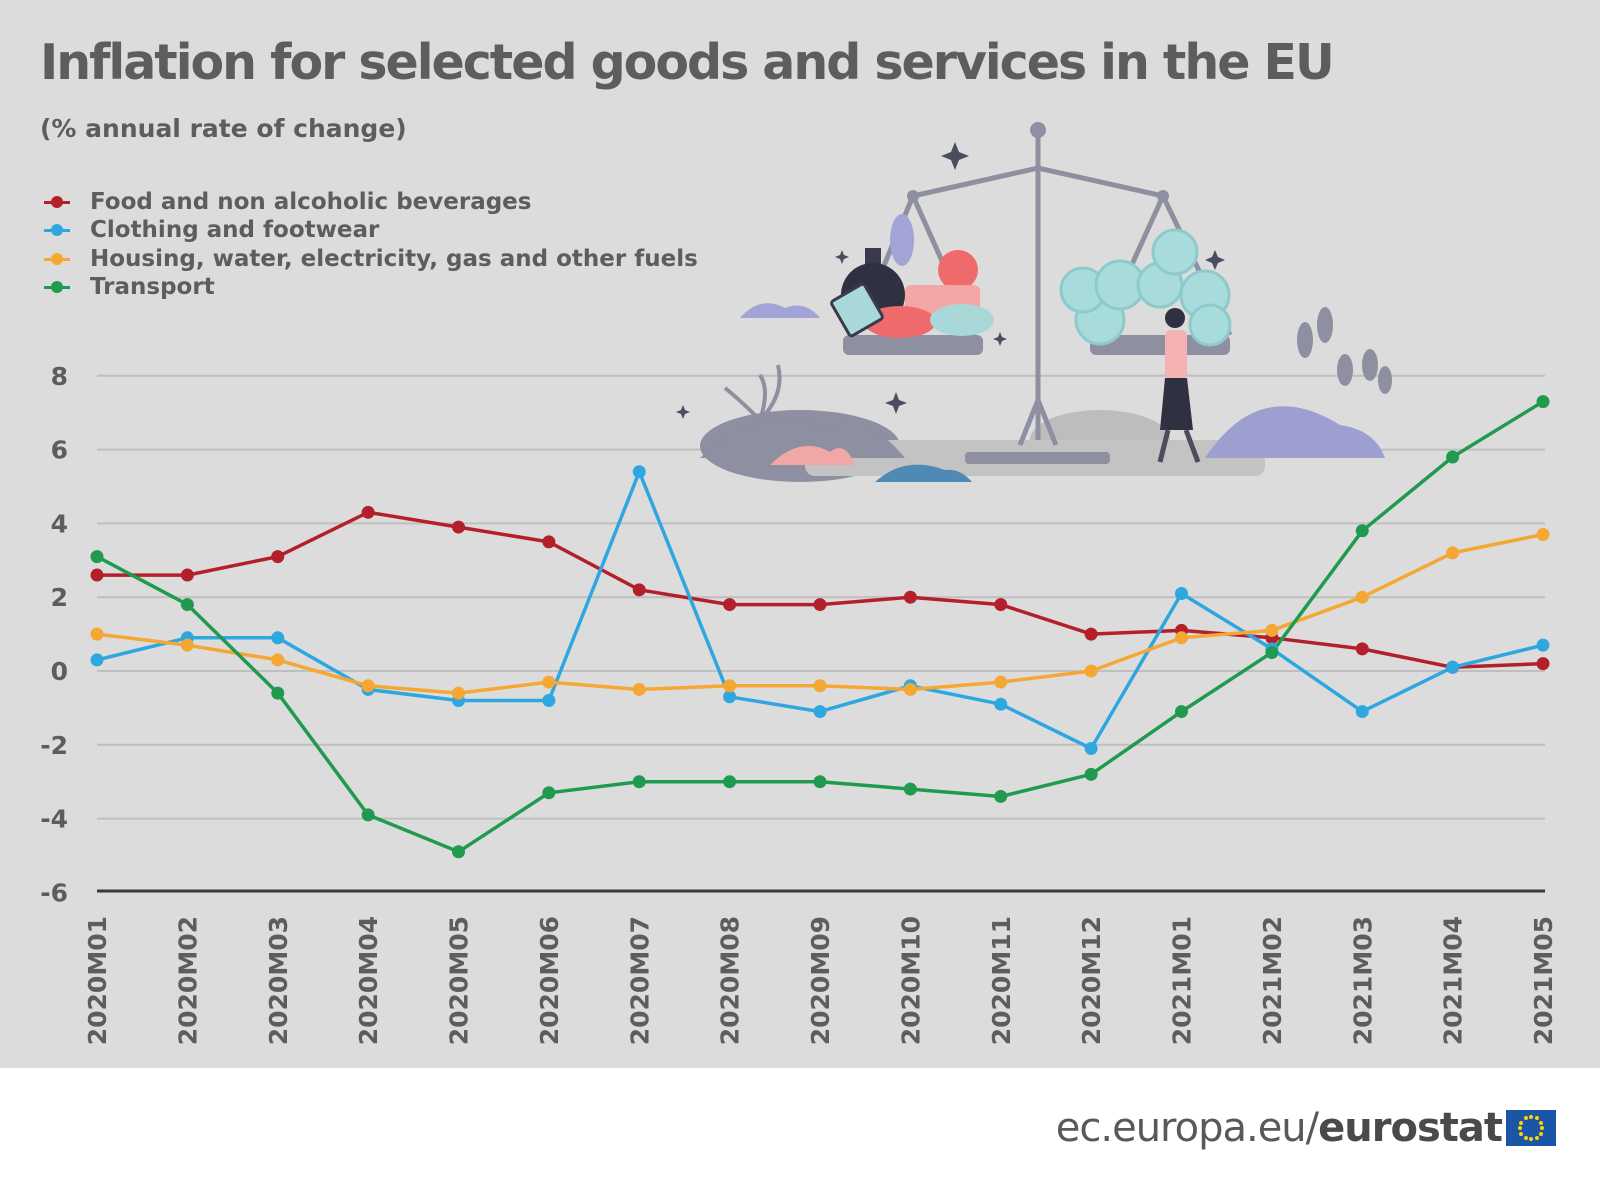 This screenshot has height=1182, width=1600. Describe the element at coordinates (1001, 980) in the screenshot. I see `x-tick-label: 2020M11` at that location.